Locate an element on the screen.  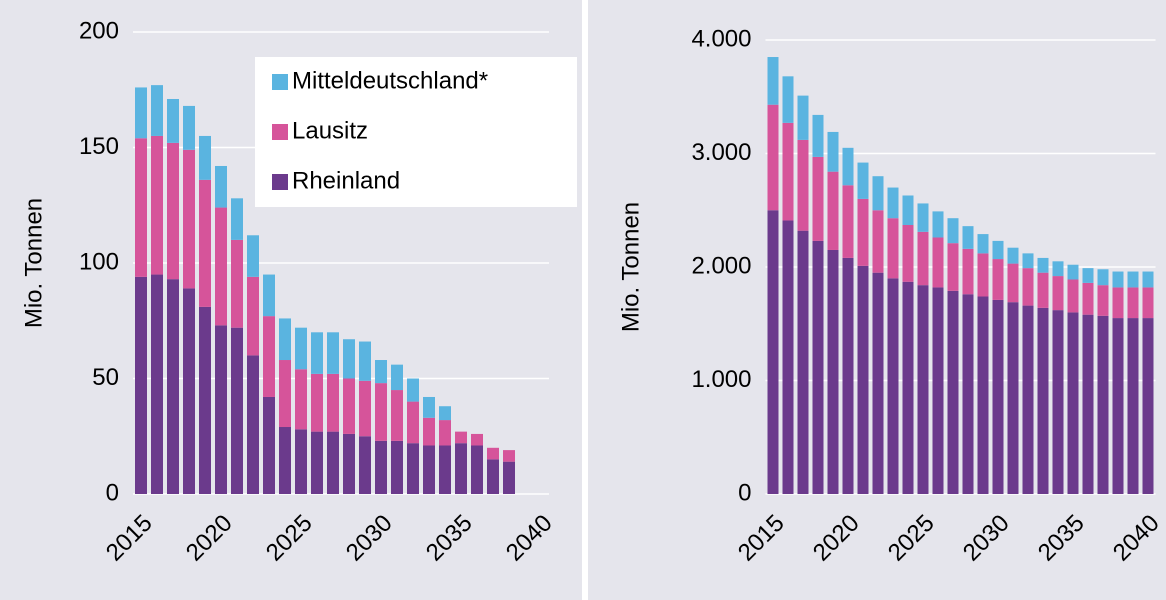
legend-label: Mitteldeutschland* is located at coordinates (390, 80).